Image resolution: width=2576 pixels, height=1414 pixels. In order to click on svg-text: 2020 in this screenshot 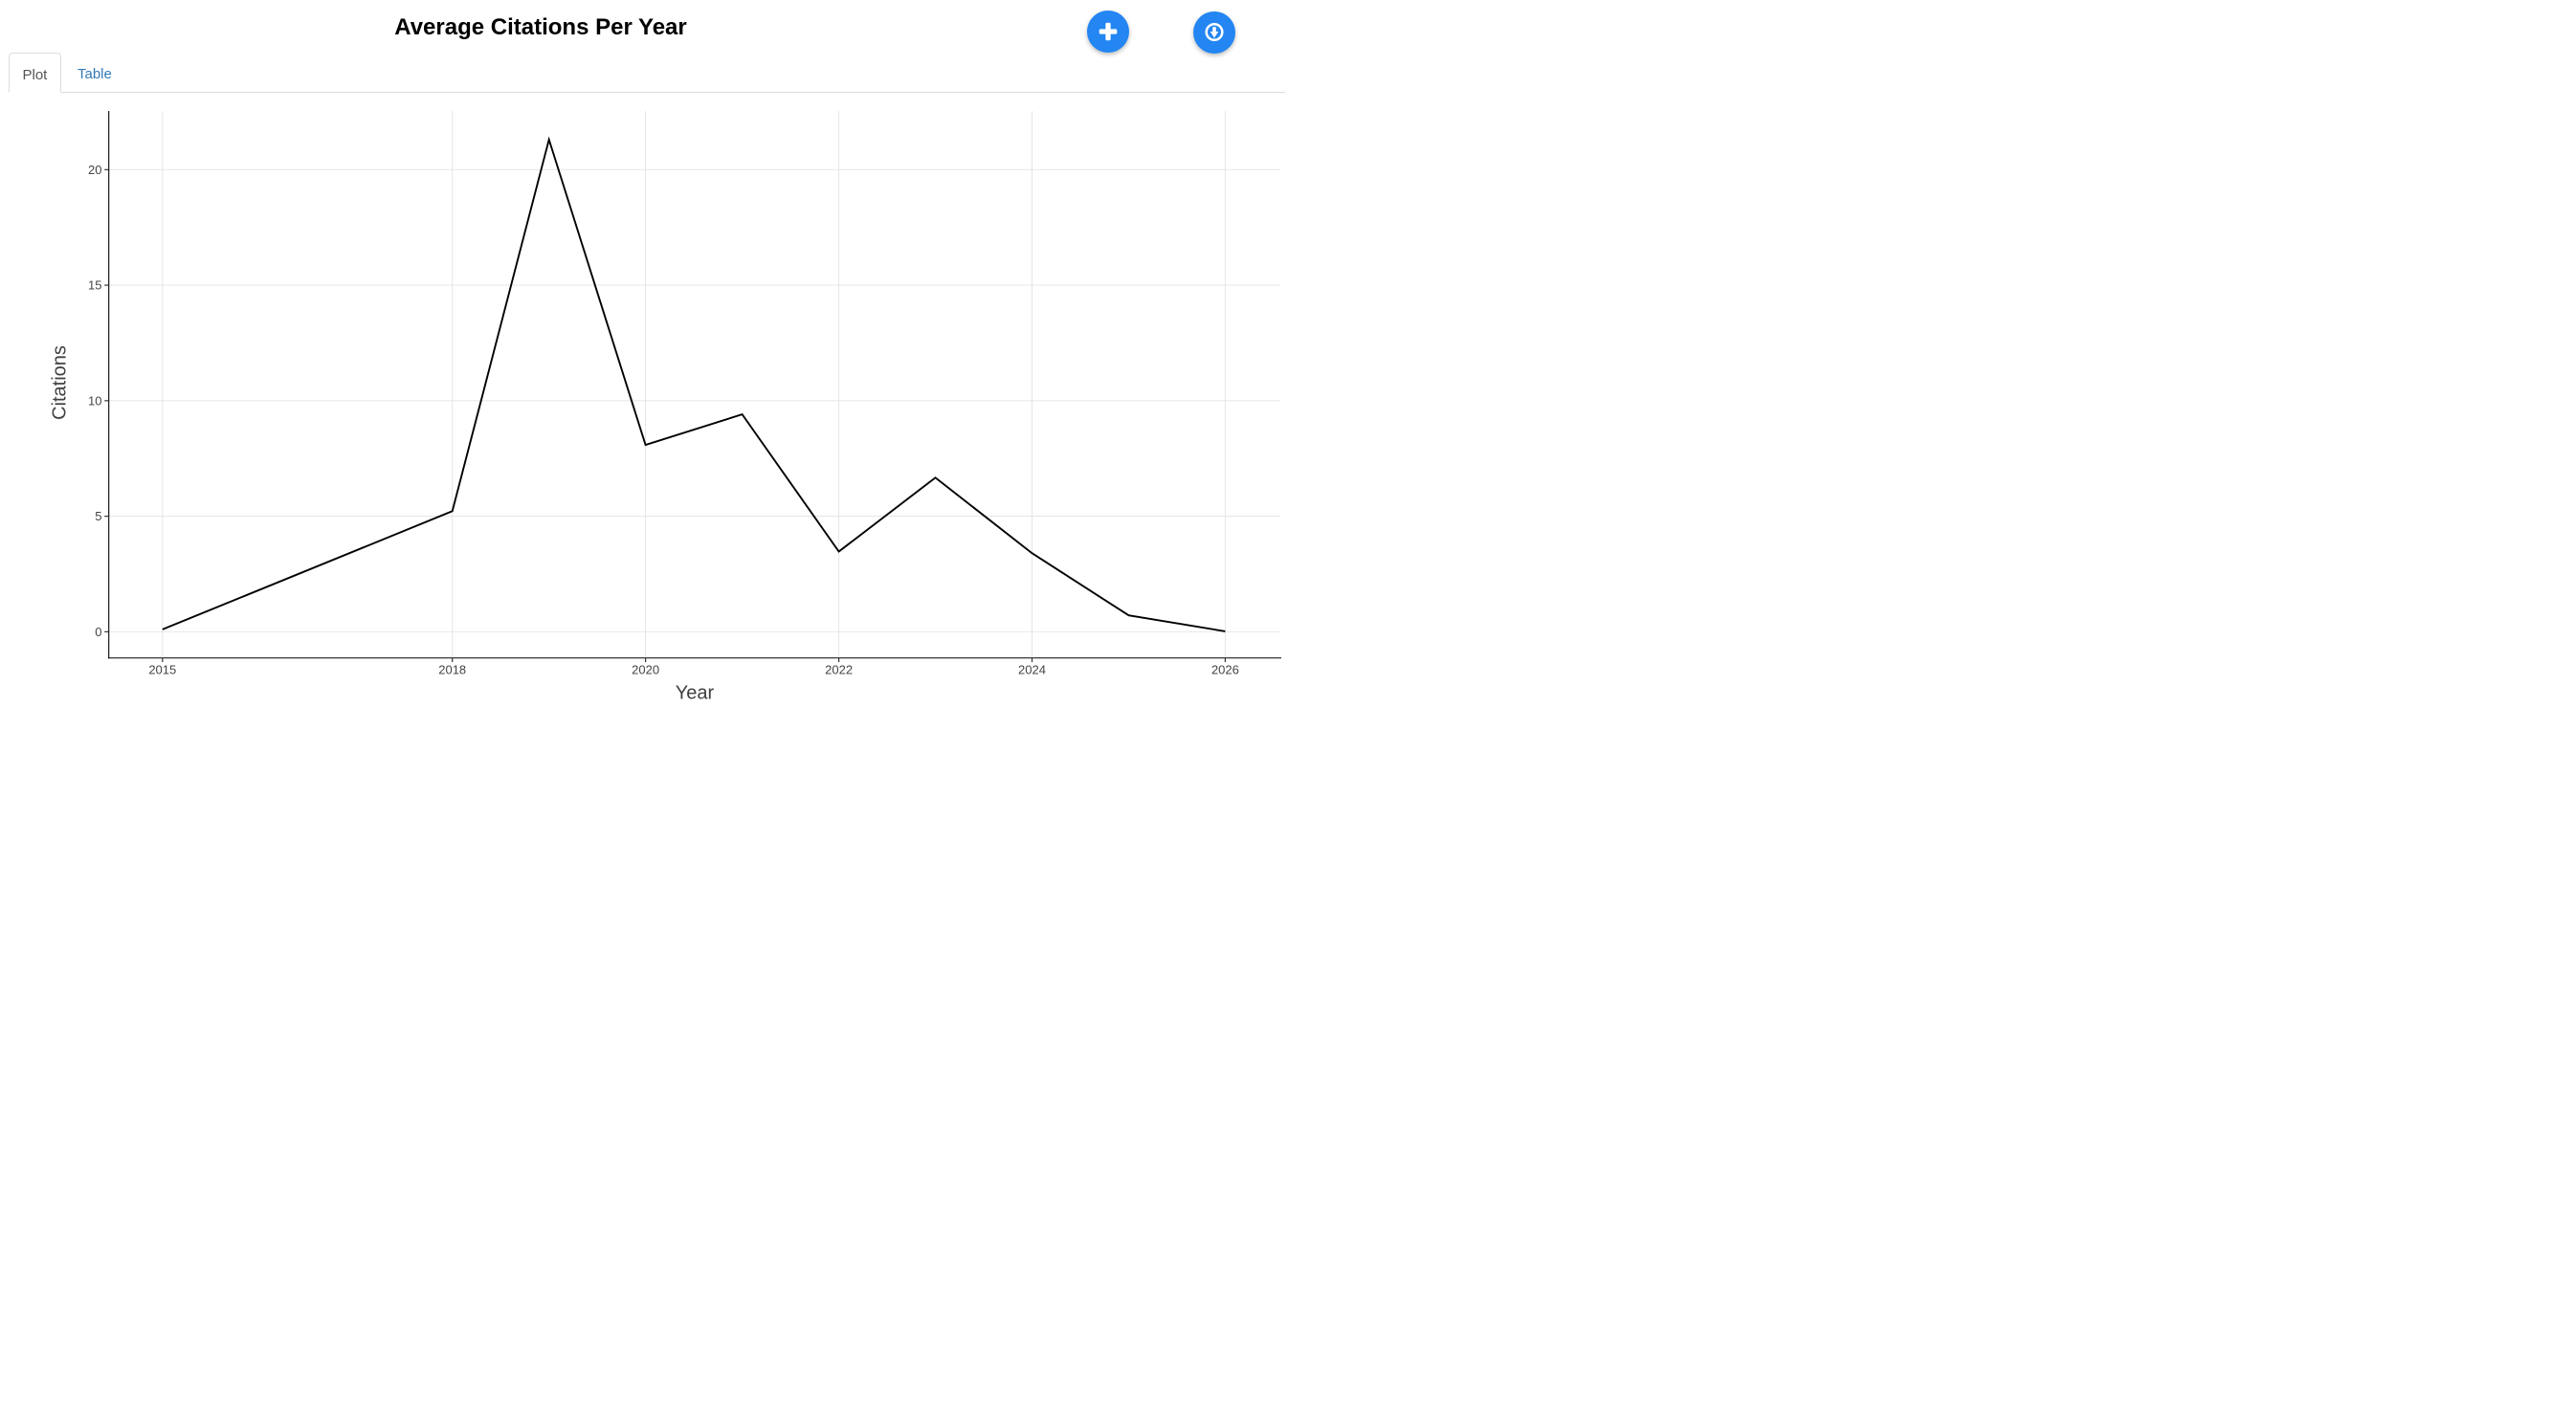, I will do `click(645, 669)`.